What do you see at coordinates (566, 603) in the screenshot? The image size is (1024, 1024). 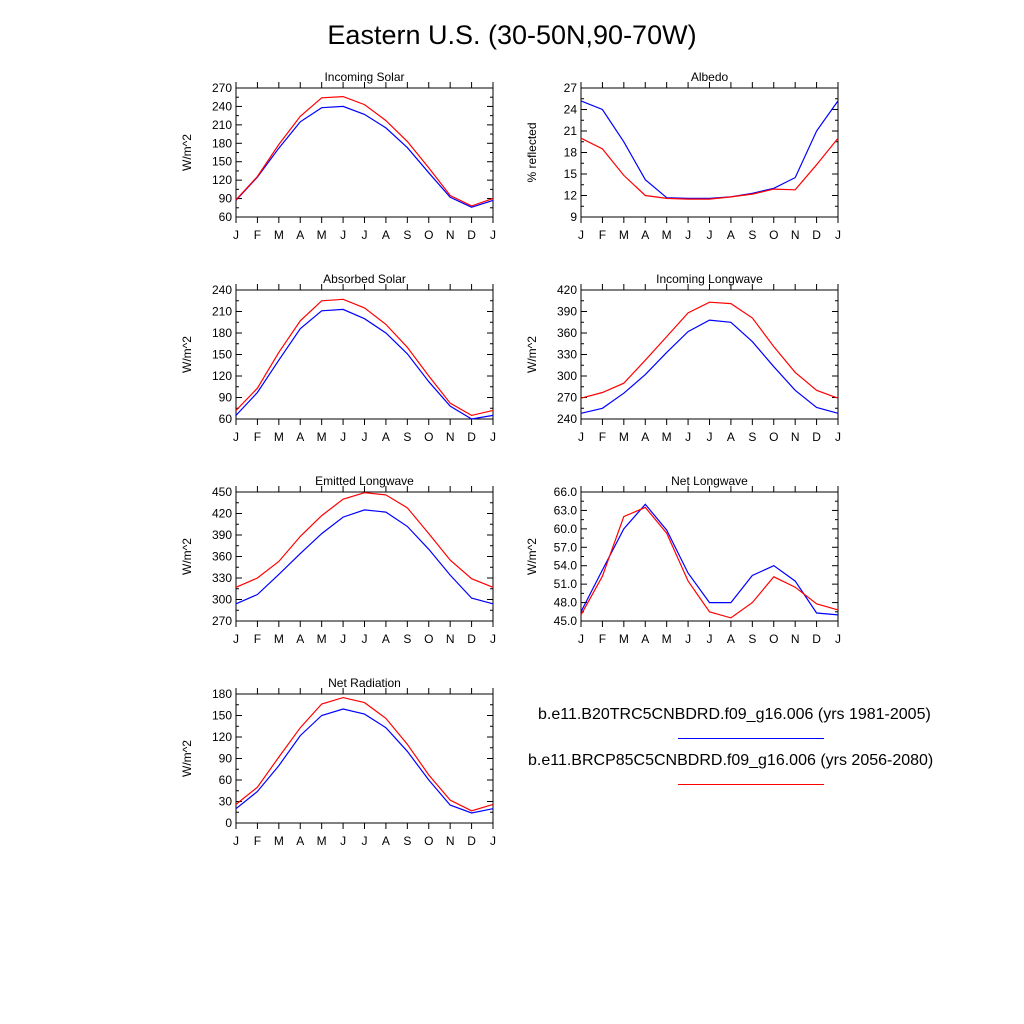 I see `y-tick-label: 48.0` at bounding box center [566, 603].